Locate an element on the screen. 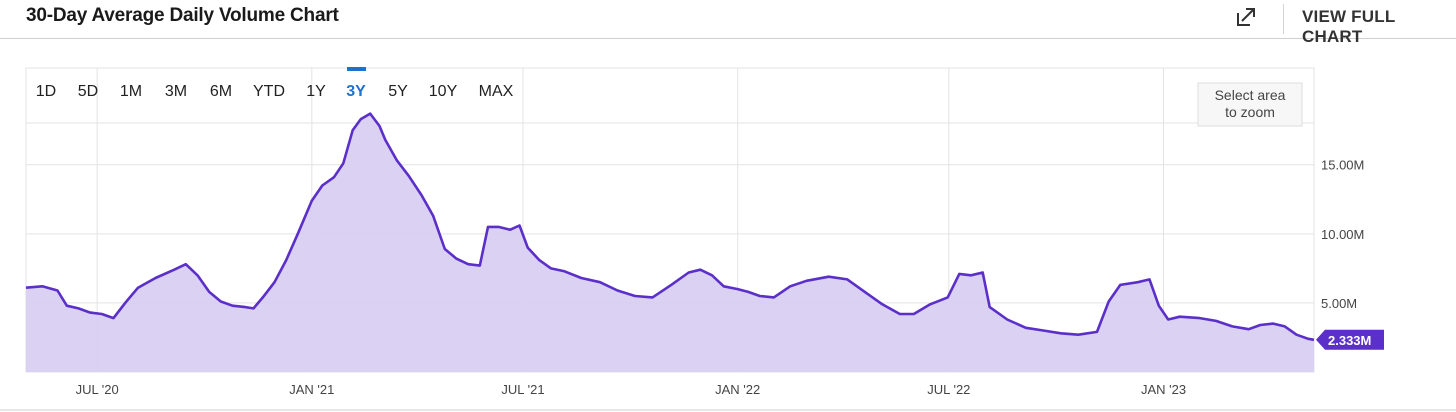 The height and width of the screenshot is (412, 1456). x-tick-label: JAN '23 is located at coordinates (1163, 389).